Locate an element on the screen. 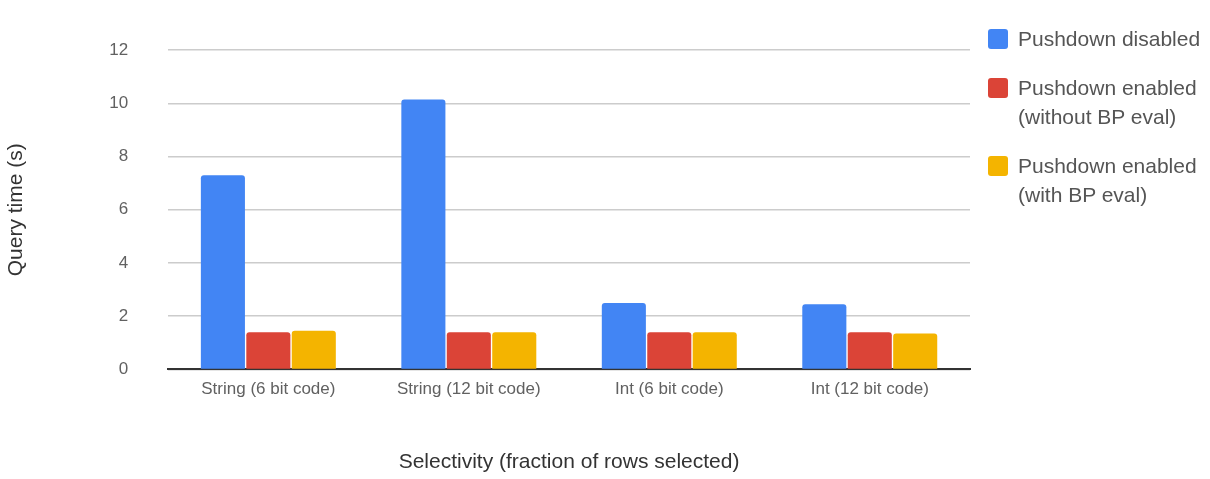  legend-label: Pushdown disabled is located at coordinates (1109, 39).